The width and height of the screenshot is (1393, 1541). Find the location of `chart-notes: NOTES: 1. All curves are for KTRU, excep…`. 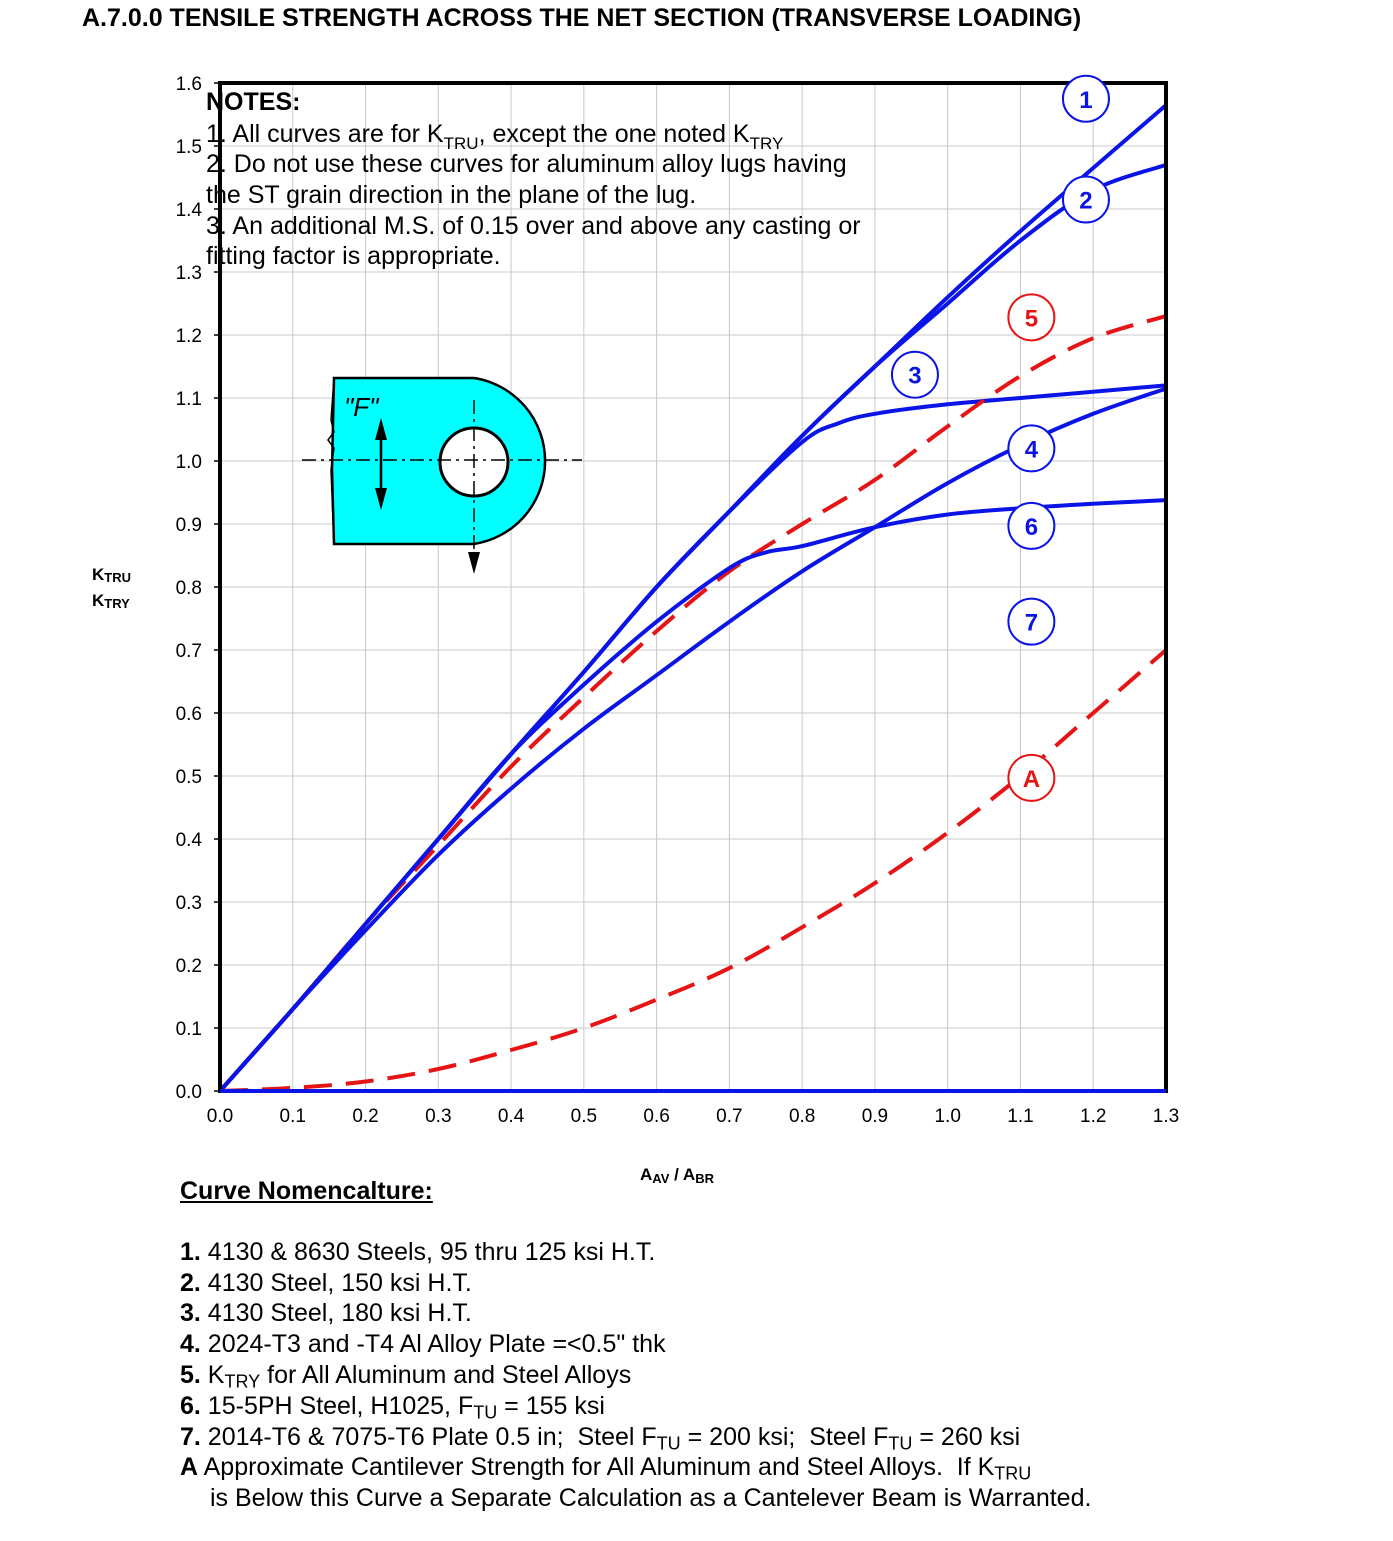

chart-notes: NOTES: 1. All curves are for KTRU, excep… is located at coordinates (533, 179).